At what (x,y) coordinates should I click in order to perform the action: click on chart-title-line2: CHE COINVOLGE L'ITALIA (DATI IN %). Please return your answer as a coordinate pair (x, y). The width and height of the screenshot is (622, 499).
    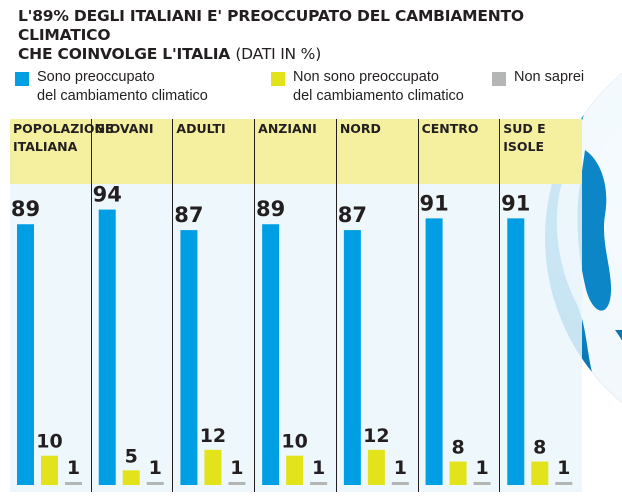
    Looking at the image, I should click on (318, 54).